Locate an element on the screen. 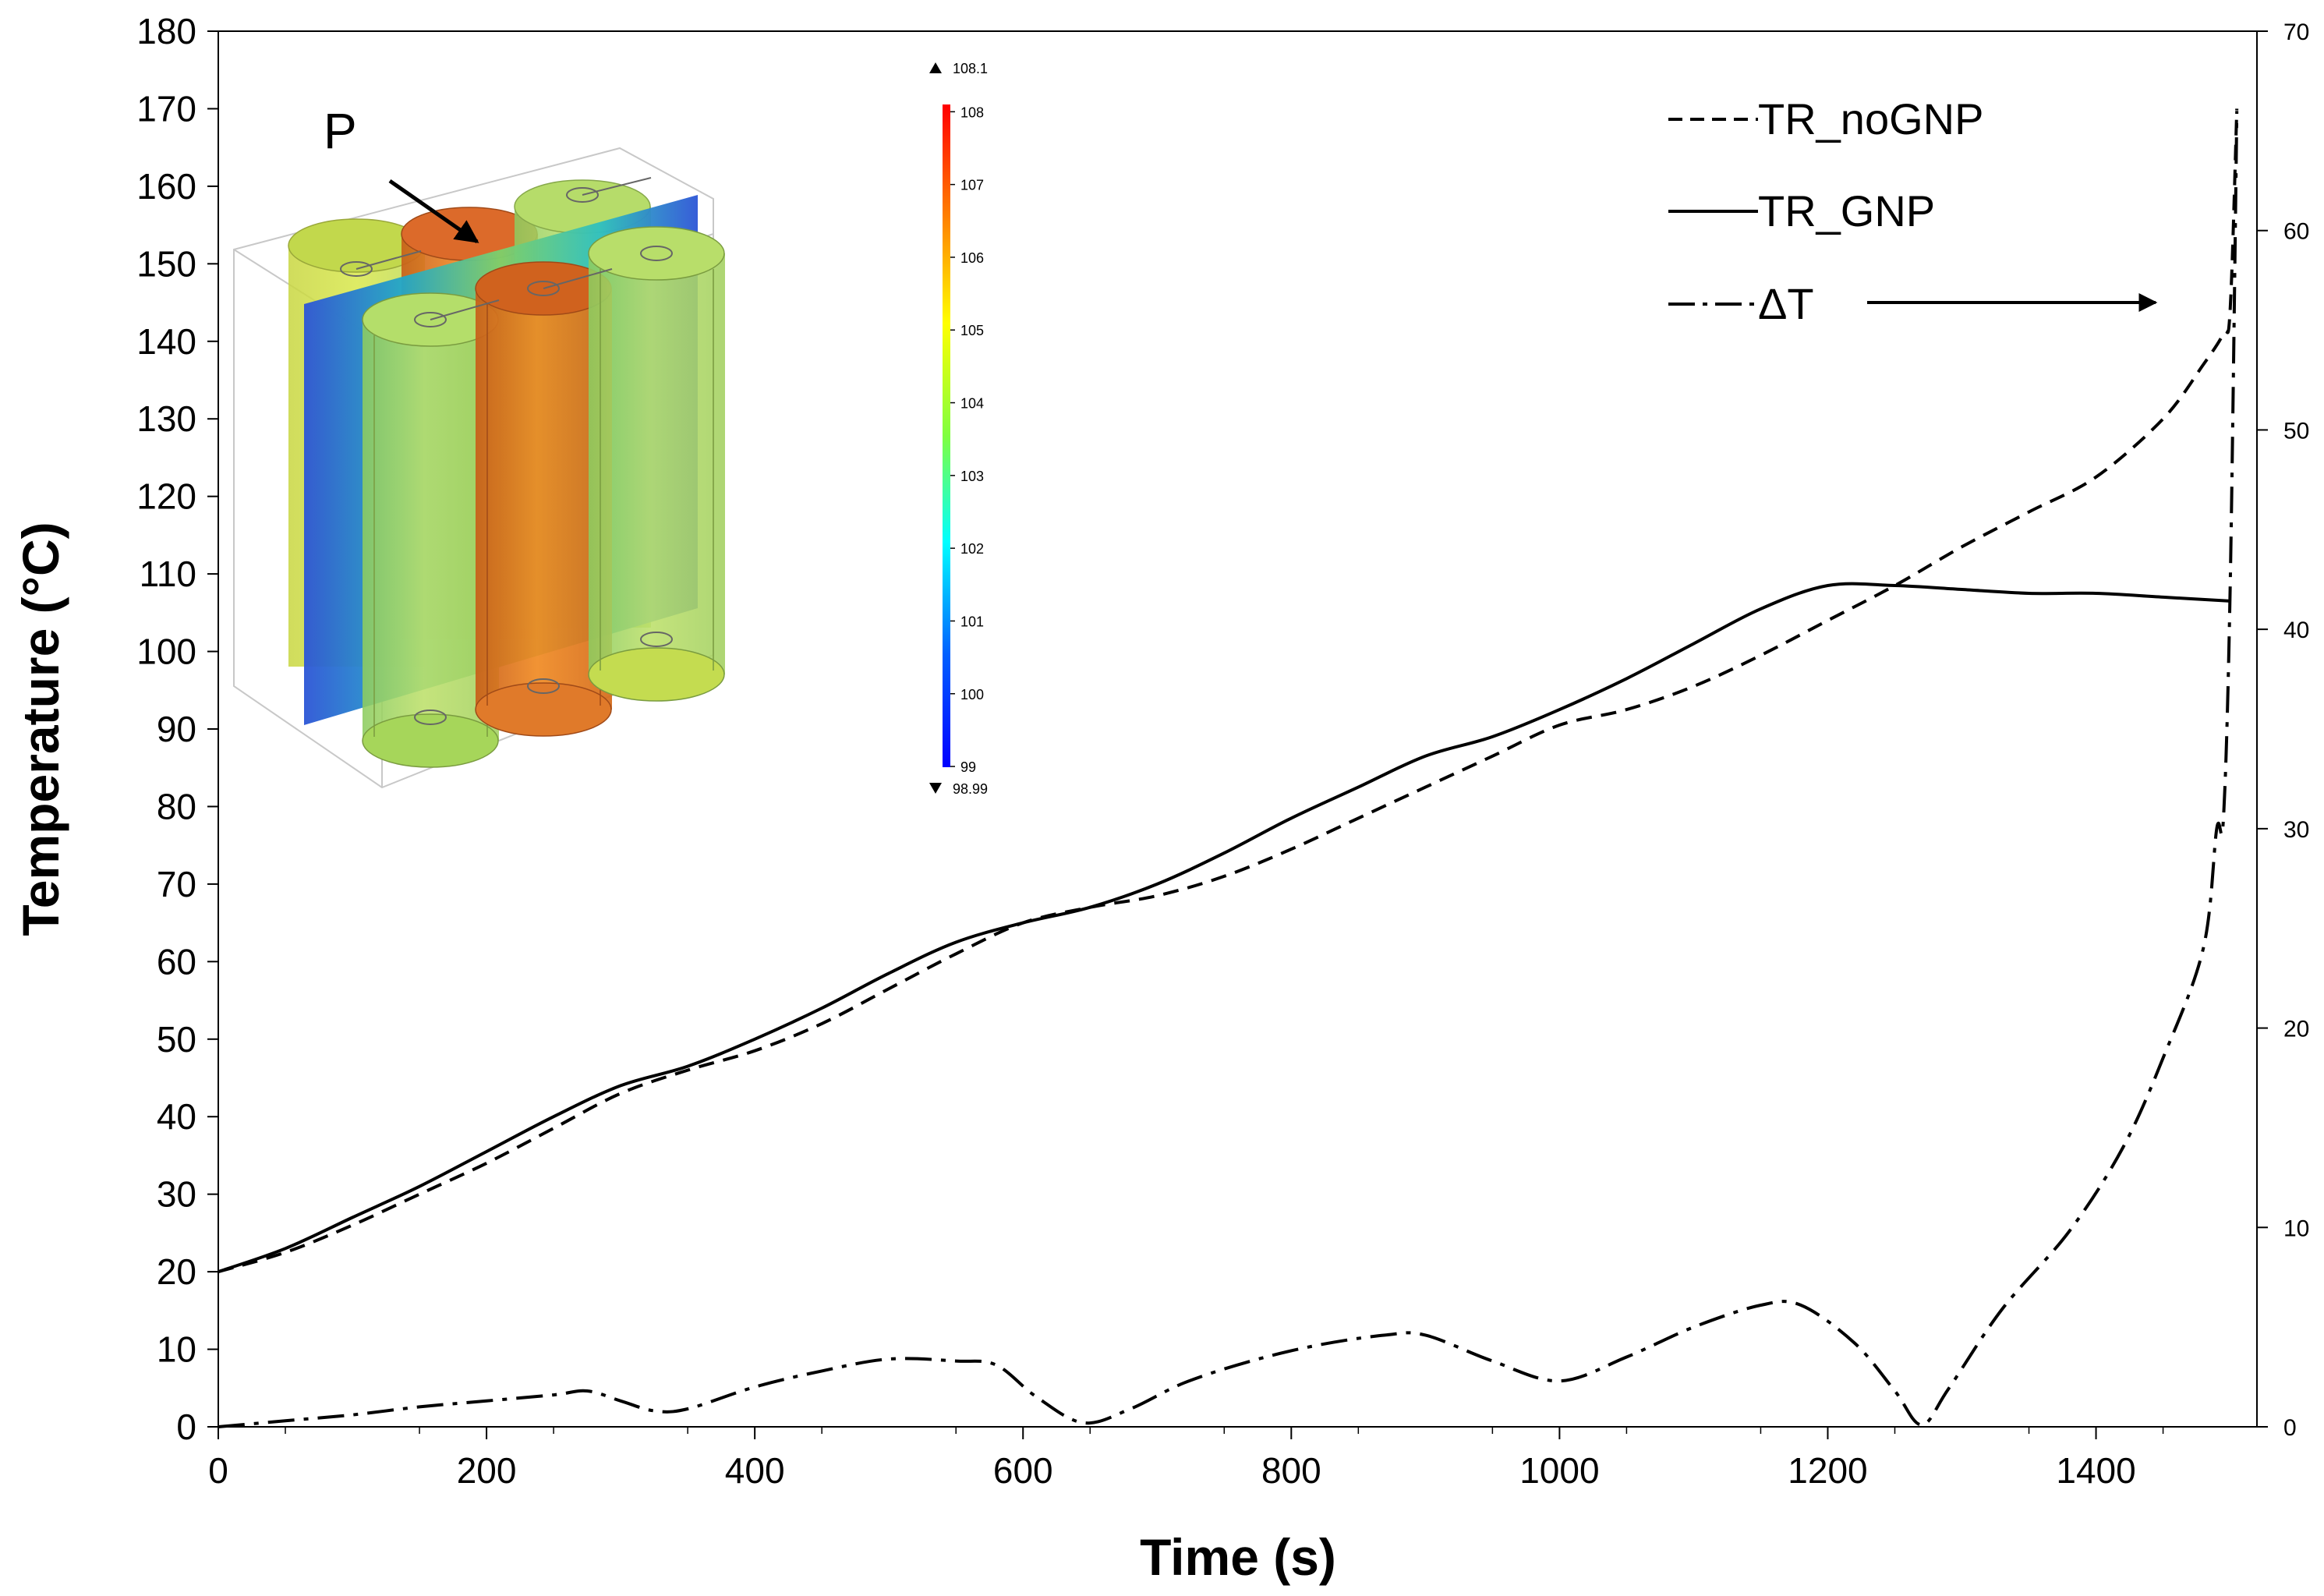 Image resolution: width=2324 pixels, height=1596 pixels. y-tick-label: 130 is located at coordinates (166, 418).